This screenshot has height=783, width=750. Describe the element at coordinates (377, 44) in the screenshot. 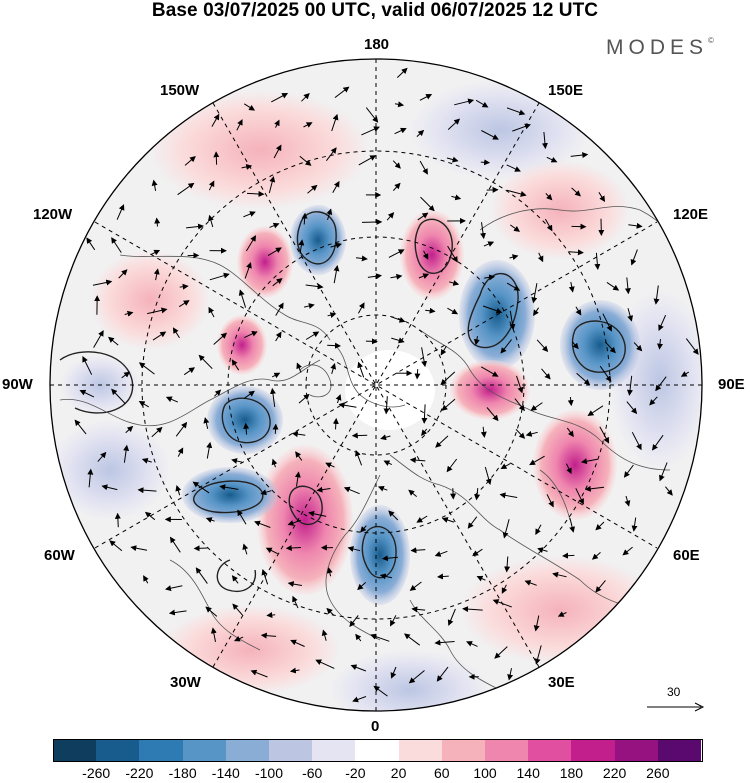

I see `lon-label-180: 180` at that location.